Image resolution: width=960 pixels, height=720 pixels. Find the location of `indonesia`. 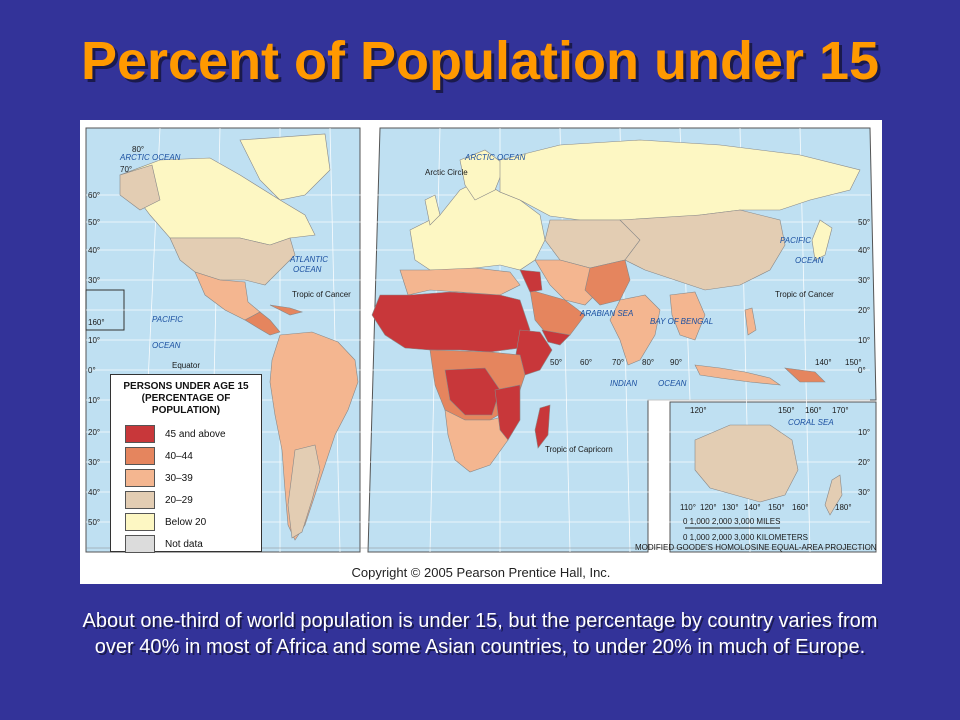

indonesia is located at coordinates (738, 375).